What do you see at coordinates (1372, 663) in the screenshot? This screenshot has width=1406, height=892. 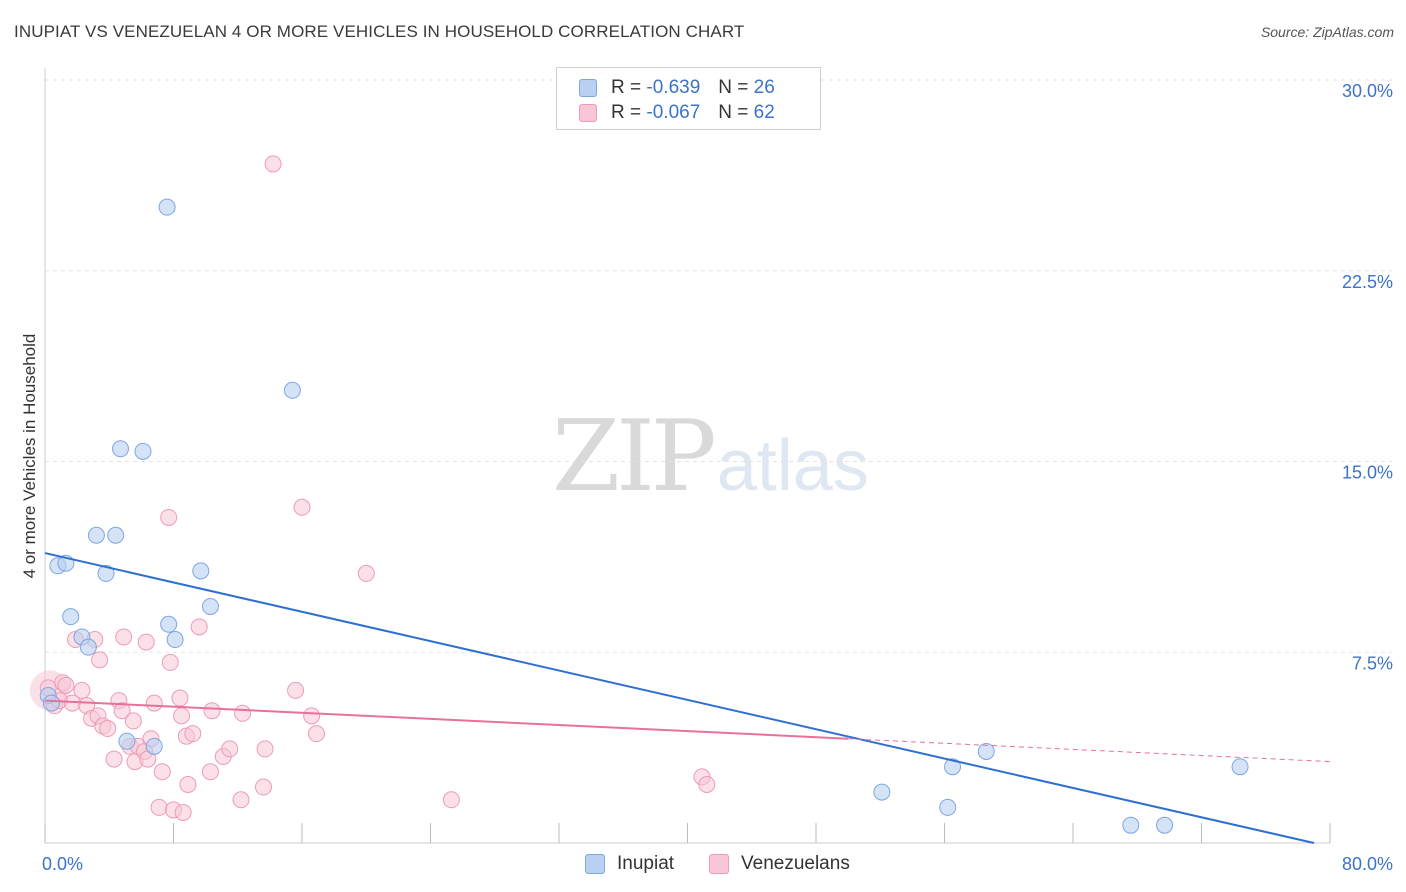 I see `y-tick-label: 7.5%` at bounding box center [1372, 663].